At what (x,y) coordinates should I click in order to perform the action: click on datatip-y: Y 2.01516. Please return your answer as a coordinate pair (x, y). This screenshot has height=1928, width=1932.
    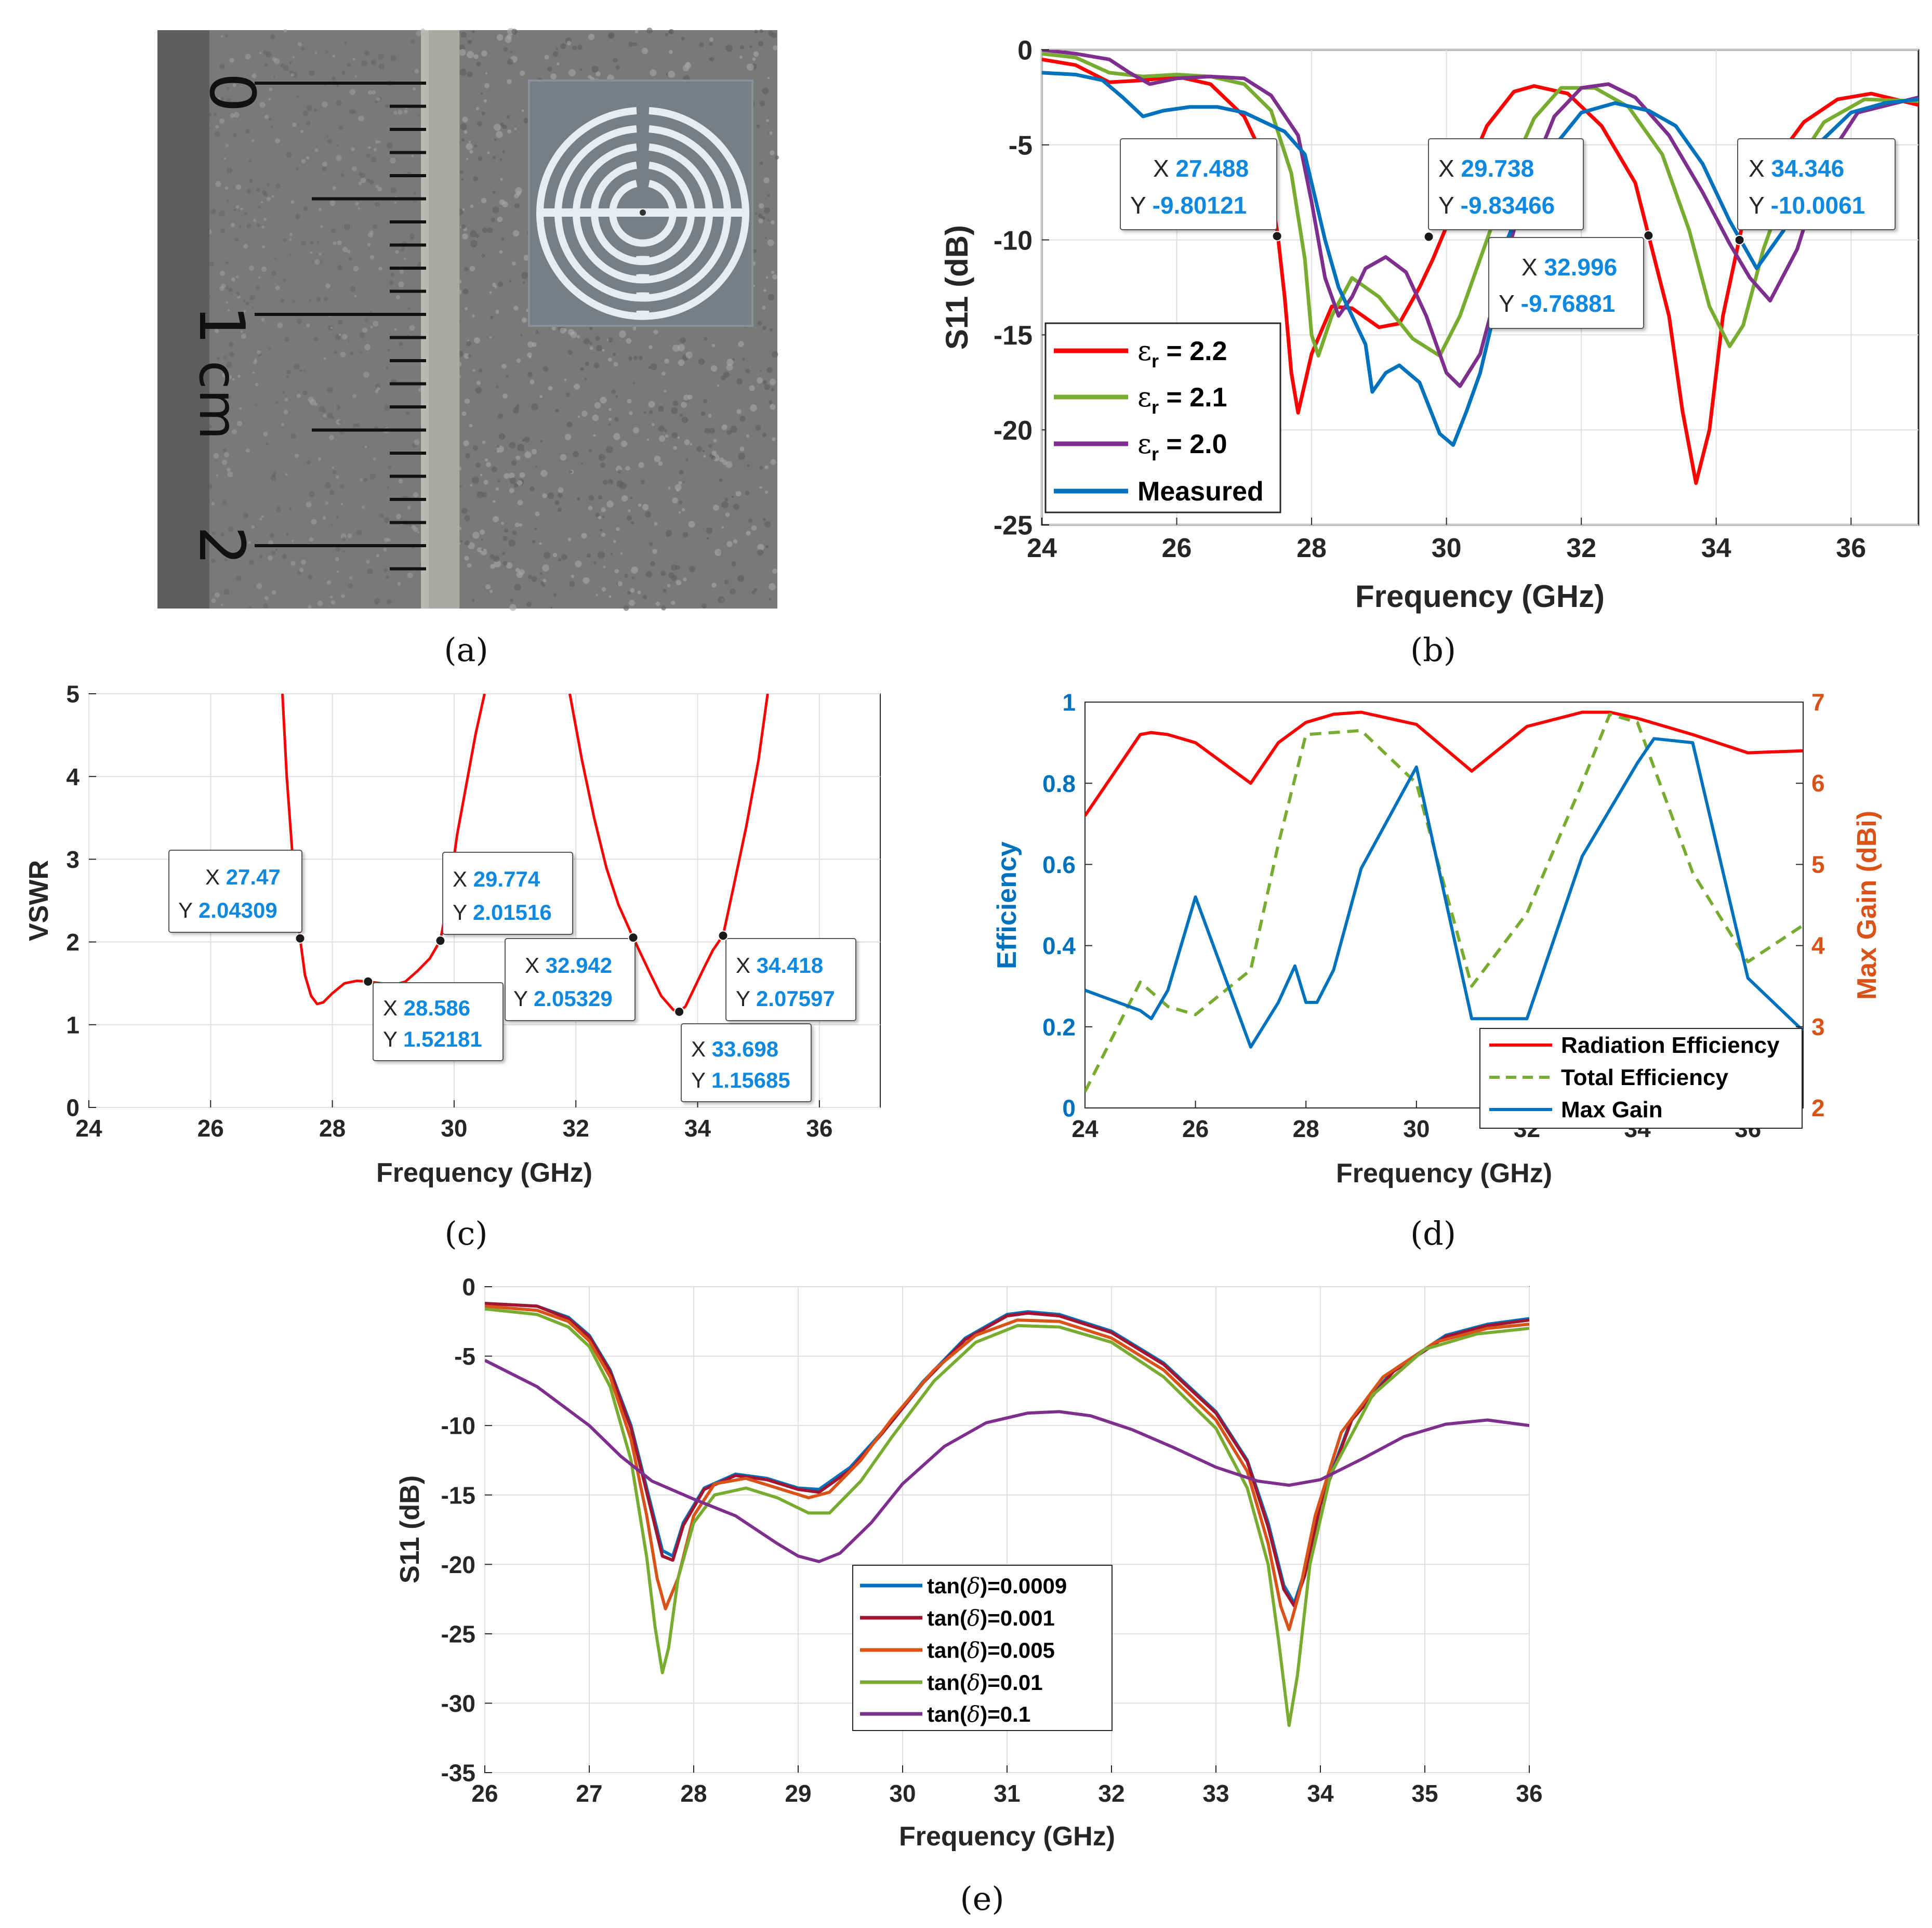
    Looking at the image, I should click on (503, 913).